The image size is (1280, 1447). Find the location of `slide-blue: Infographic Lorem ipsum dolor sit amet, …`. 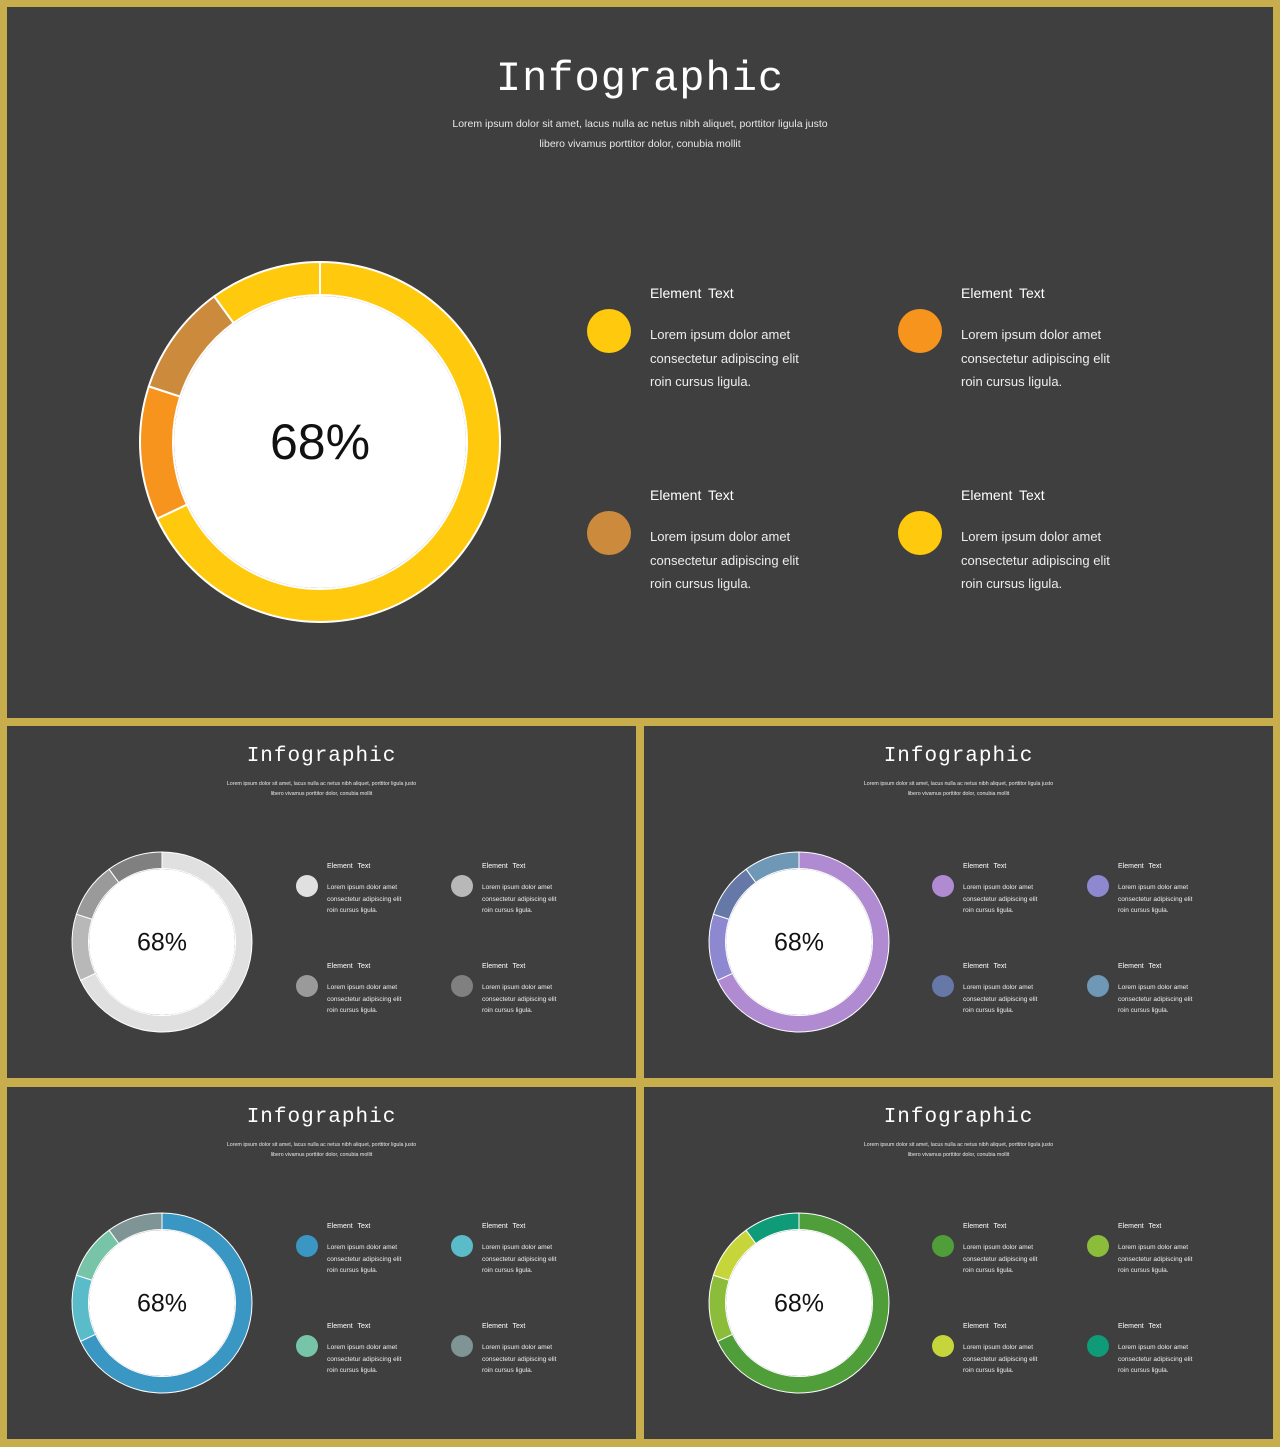

slide-blue: Infographic Lorem ipsum dolor sit amet, … is located at coordinates (321, 1263).